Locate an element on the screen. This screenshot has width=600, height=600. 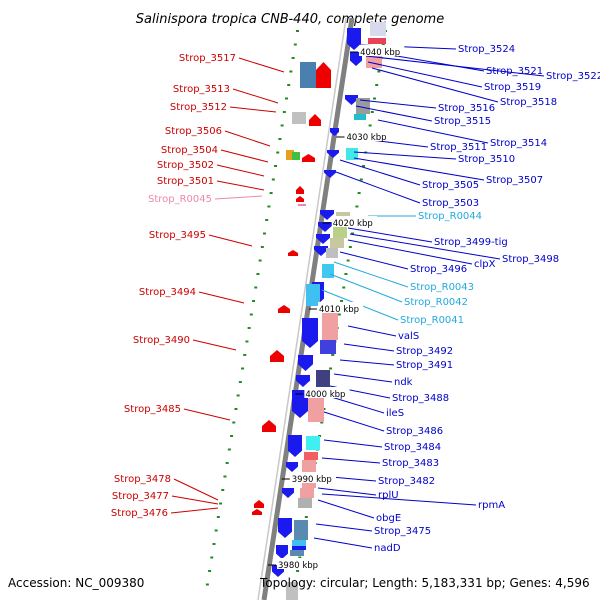
right-gene-label: ileS is located at coordinates (395, 413).